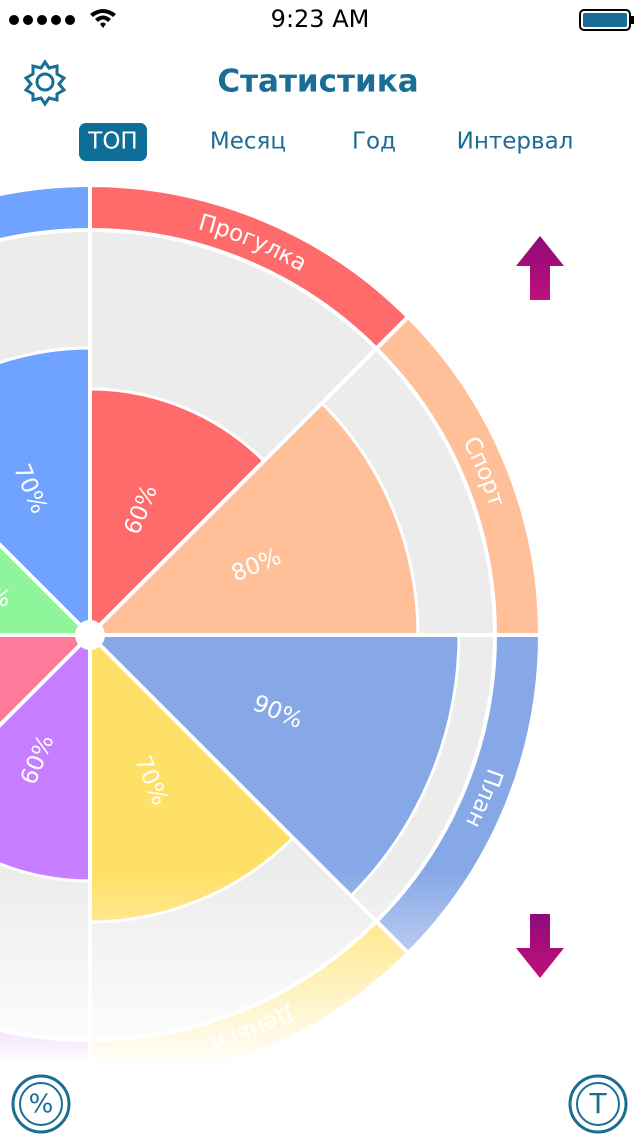 This screenshot has width=640, height=1136. What do you see at coordinates (248, 142) in the screenshot?
I see `tab: Месяц` at bounding box center [248, 142].